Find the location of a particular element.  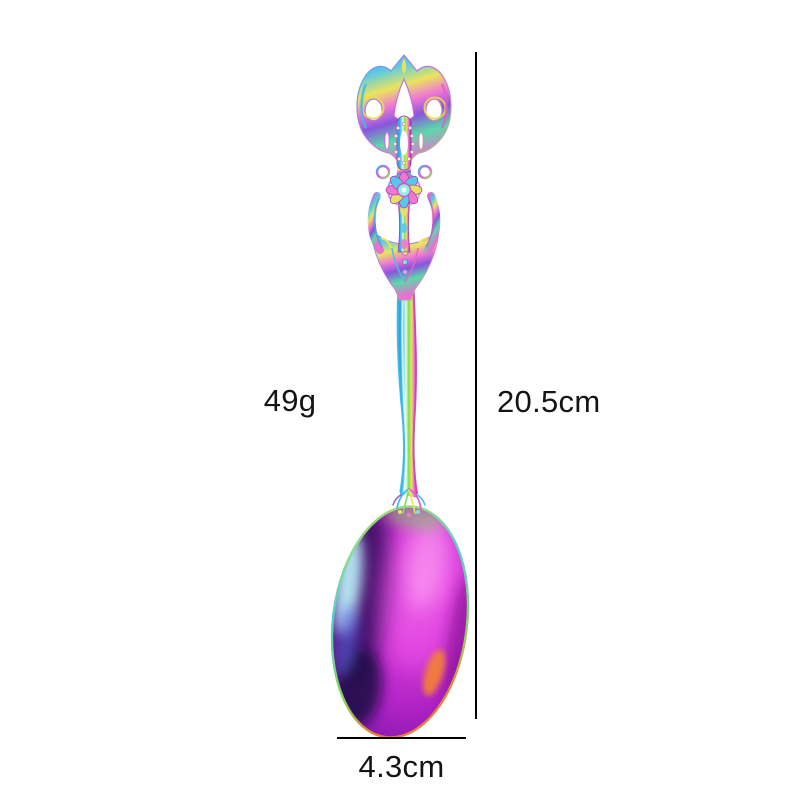

width-measure-line is located at coordinates (401, 738).